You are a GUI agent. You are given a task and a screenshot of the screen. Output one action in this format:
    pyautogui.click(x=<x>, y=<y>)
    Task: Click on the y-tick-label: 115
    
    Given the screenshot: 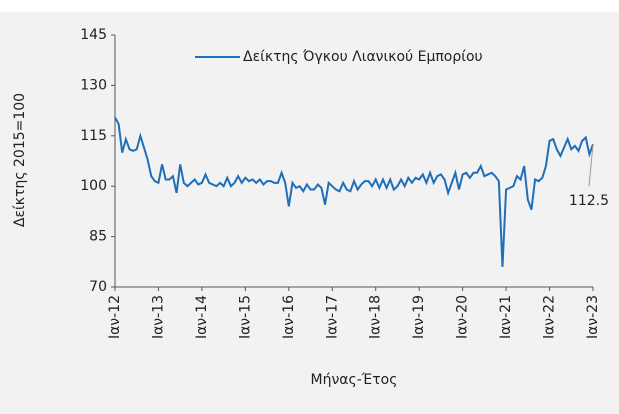 What is the action you would take?
    pyautogui.click(x=93, y=136)
    